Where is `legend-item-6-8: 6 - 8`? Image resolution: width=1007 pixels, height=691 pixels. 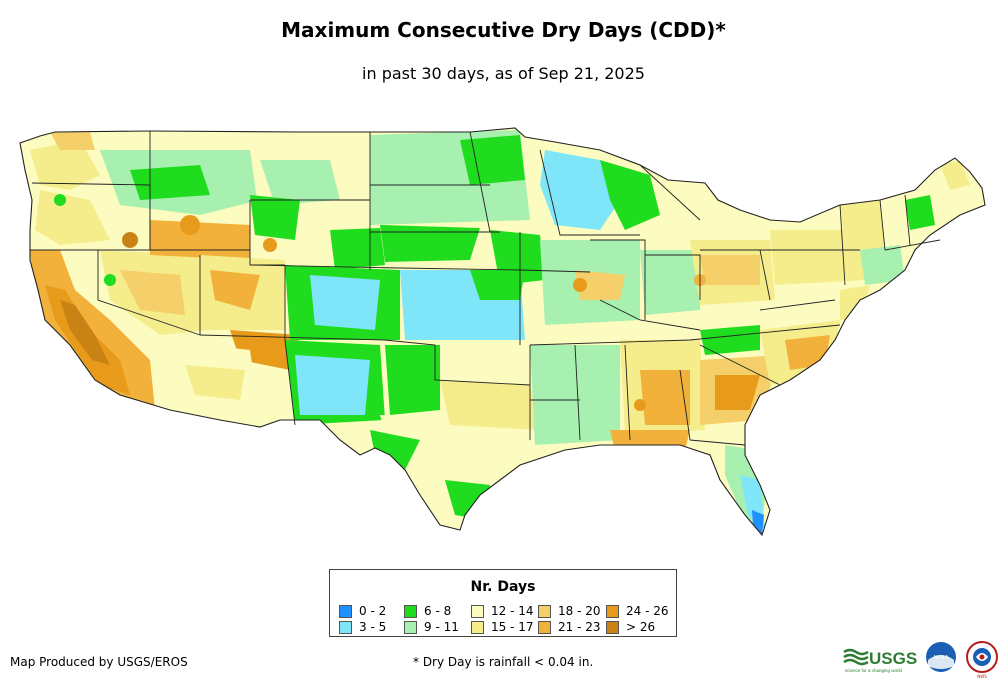
legend-item-6-8: 6 - 8 is located at coordinates (427, 611).